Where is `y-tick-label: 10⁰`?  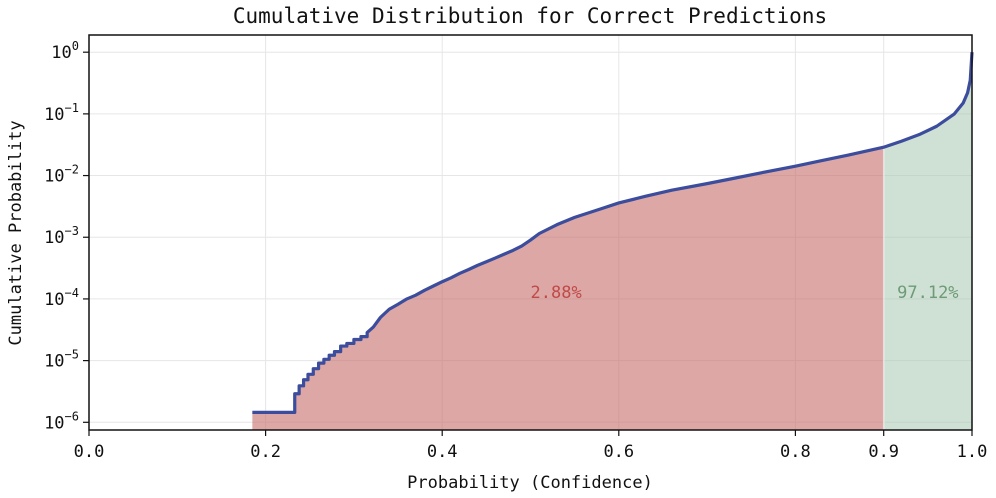 y-tick-label: 10⁰ is located at coordinates (65, 51).